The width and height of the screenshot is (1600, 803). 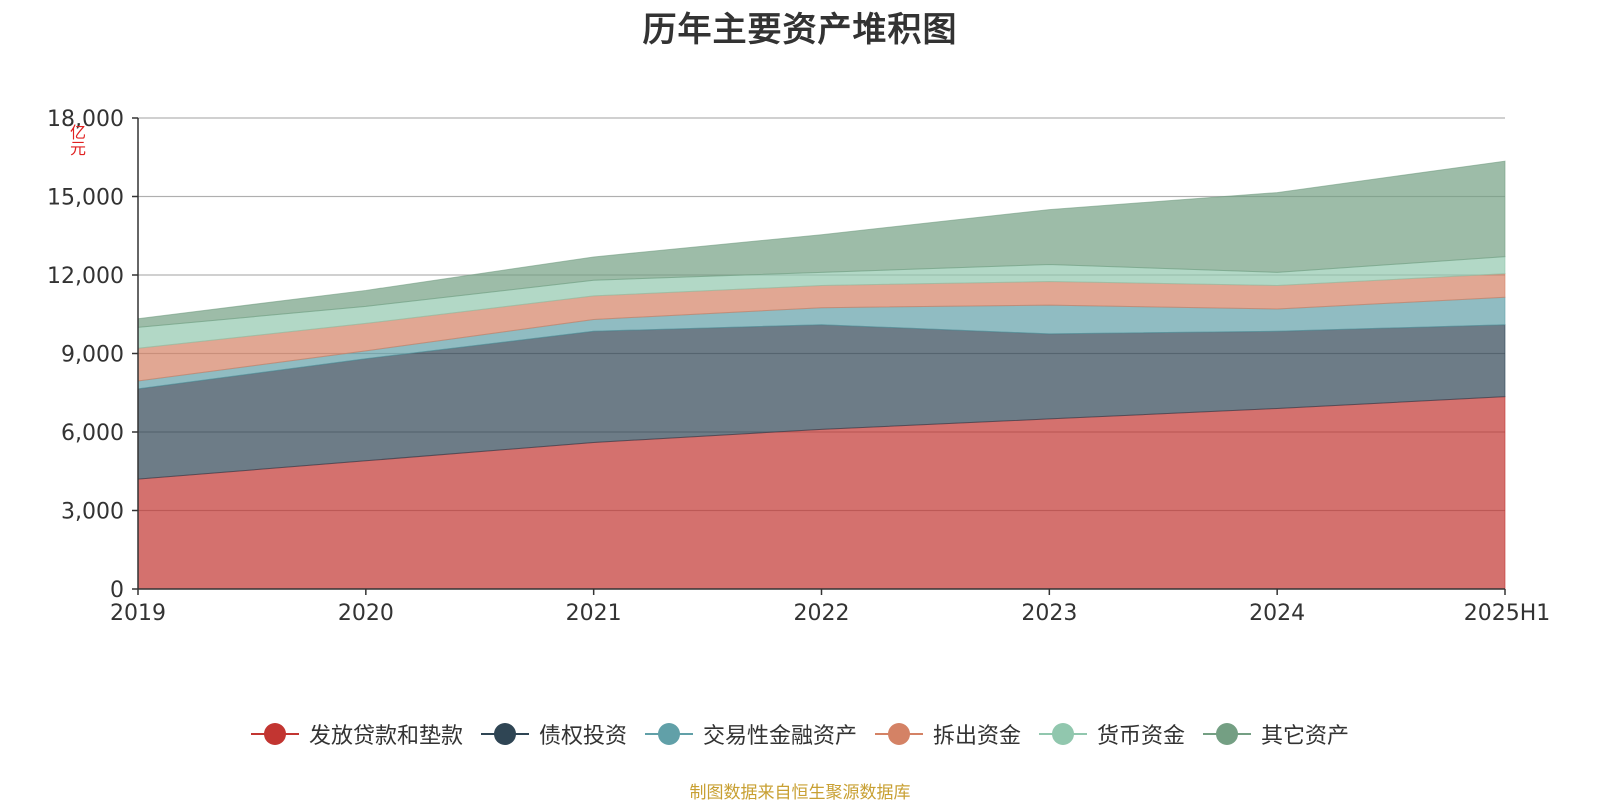 What do you see at coordinates (779, 736) in the screenshot?
I see `legend-label: 交易性金融资产` at bounding box center [779, 736].